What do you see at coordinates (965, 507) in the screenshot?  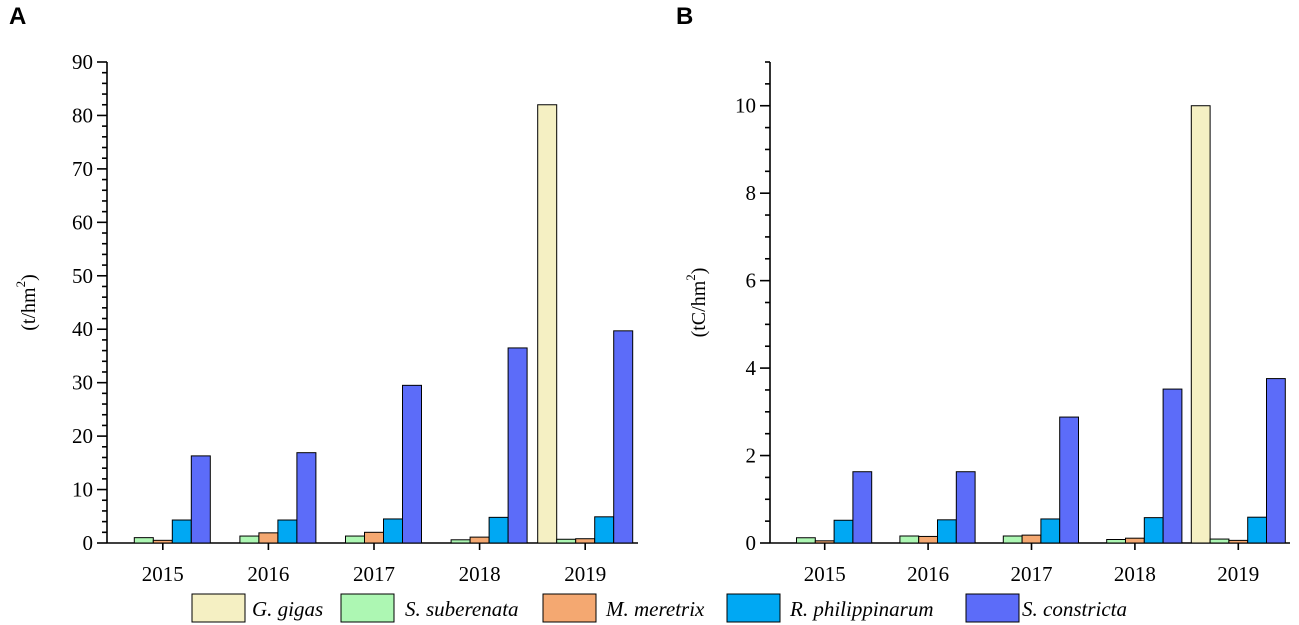 I see `bar-b-2016-s4` at bounding box center [965, 507].